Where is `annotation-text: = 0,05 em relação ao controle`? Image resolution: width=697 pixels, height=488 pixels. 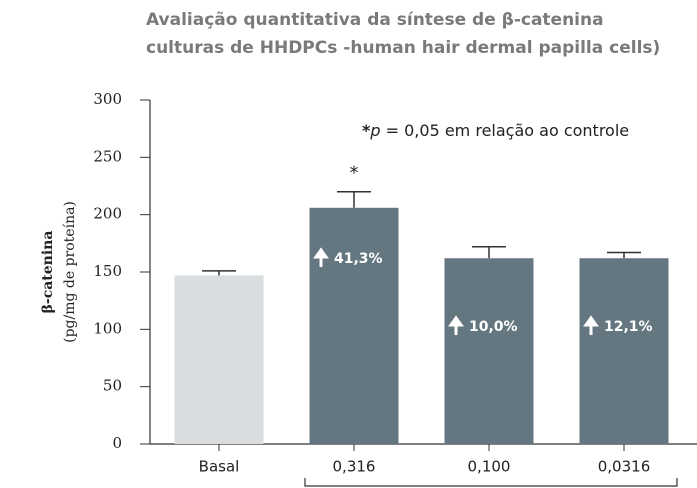
annotation-text: = 0,05 em relação ao controle is located at coordinates (505, 130).